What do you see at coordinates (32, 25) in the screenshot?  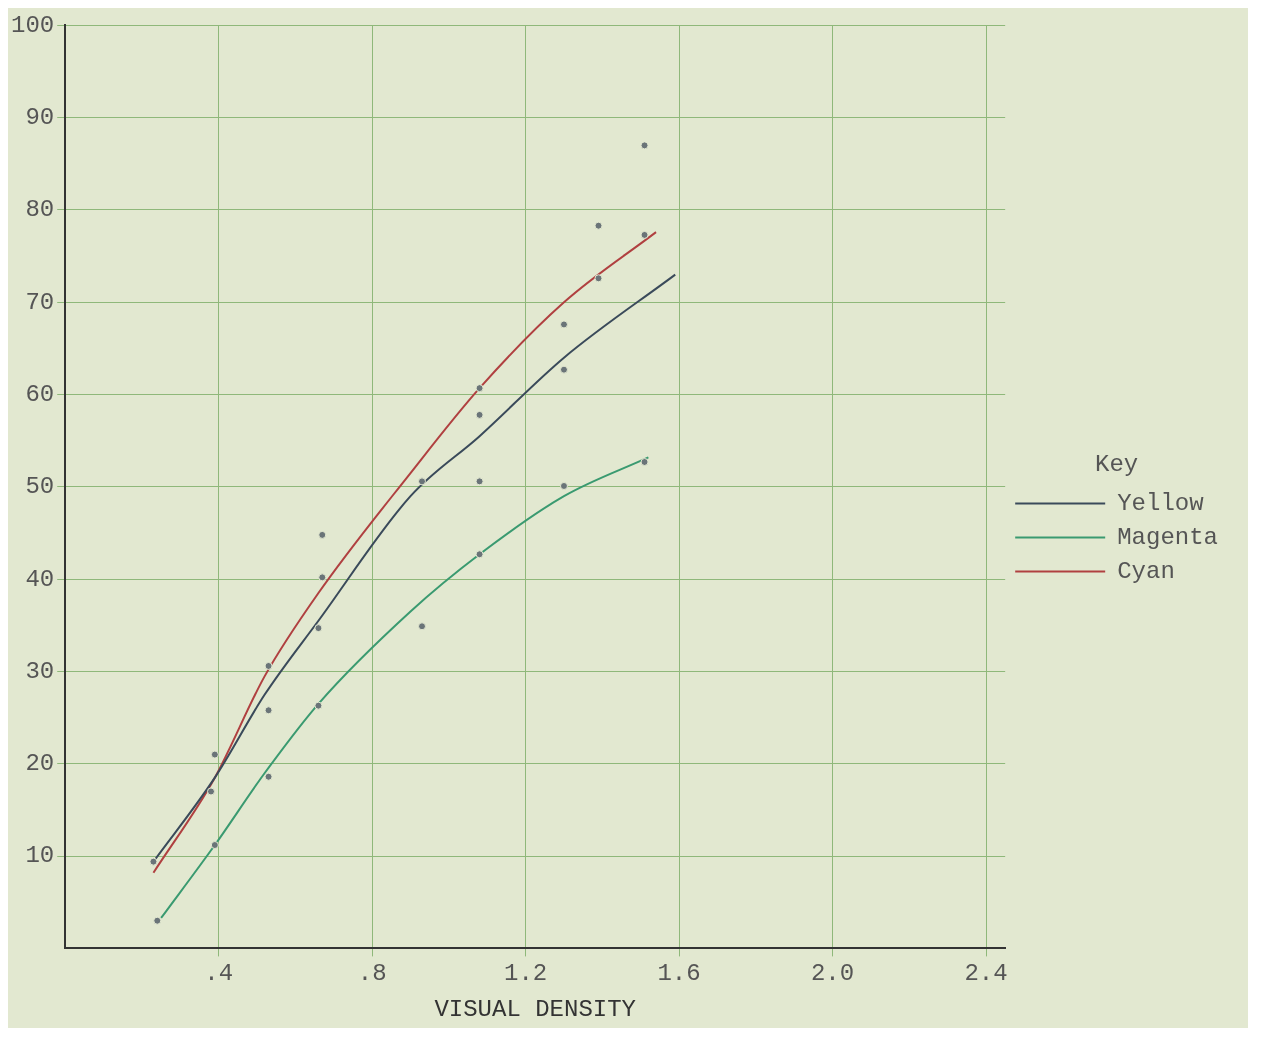 I see `y-tick-label: 100` at bounding box center [32, 25].